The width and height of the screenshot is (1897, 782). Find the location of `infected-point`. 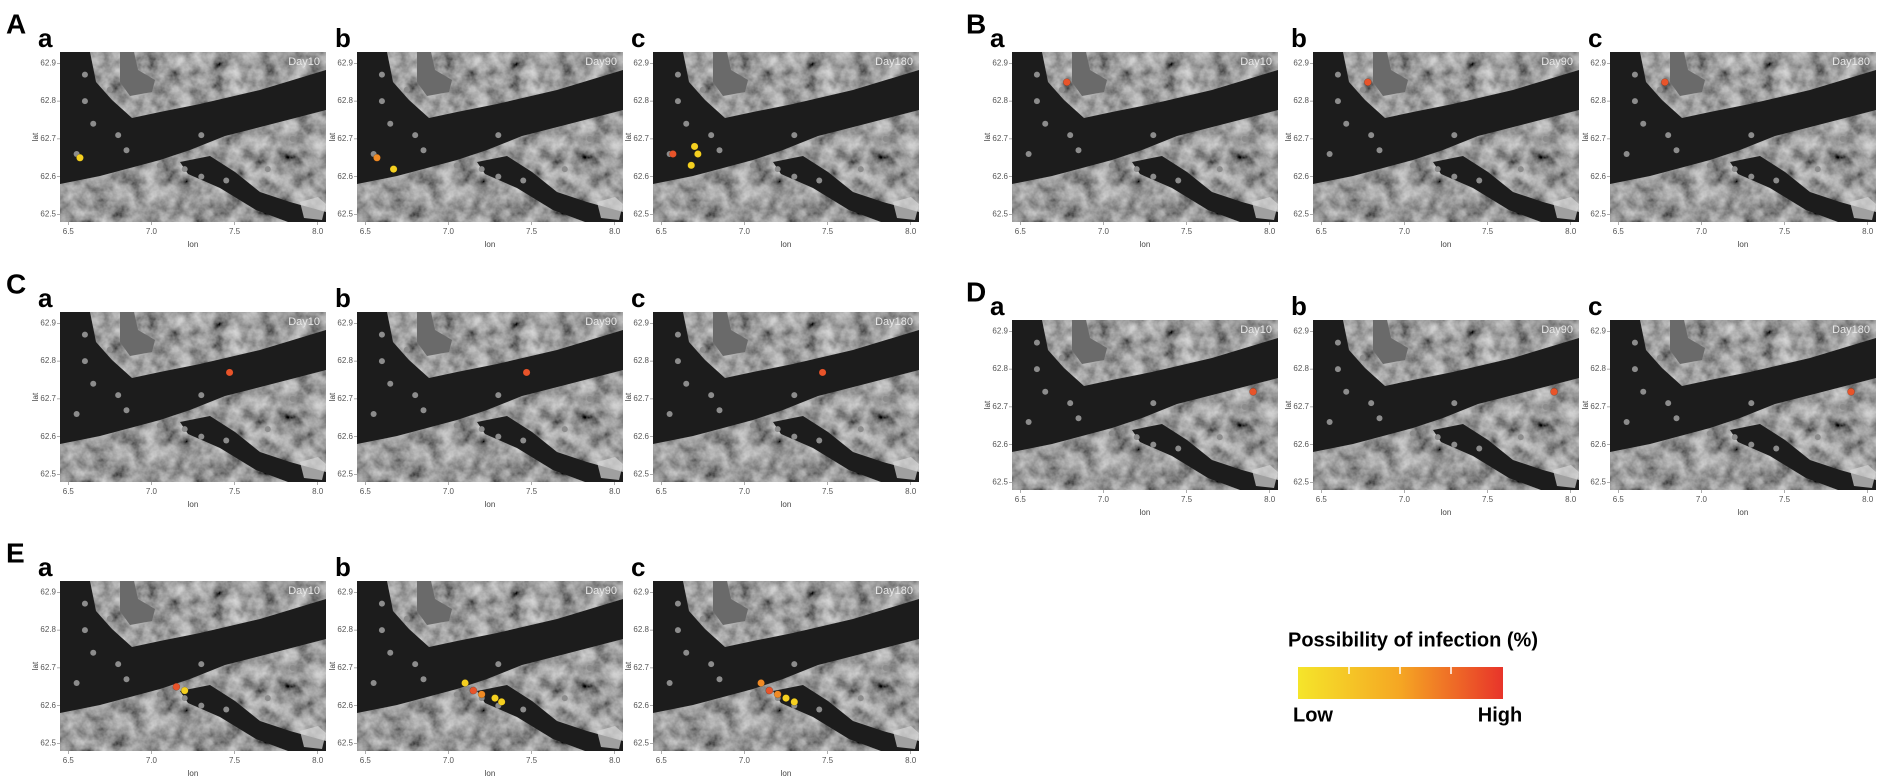

infected-point is located at coordinates (1368, 82).